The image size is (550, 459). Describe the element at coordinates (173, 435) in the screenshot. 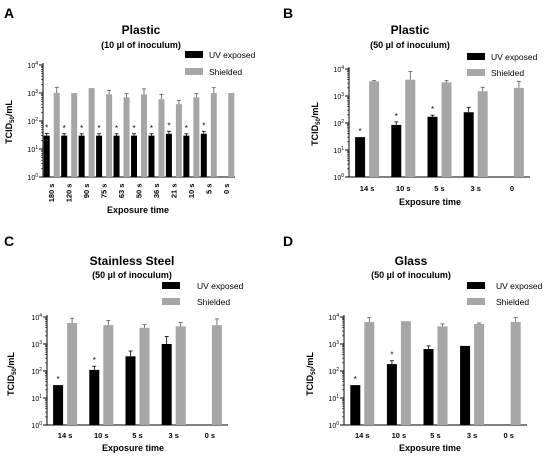

I see `x-tick-label: 3 s` at that location.